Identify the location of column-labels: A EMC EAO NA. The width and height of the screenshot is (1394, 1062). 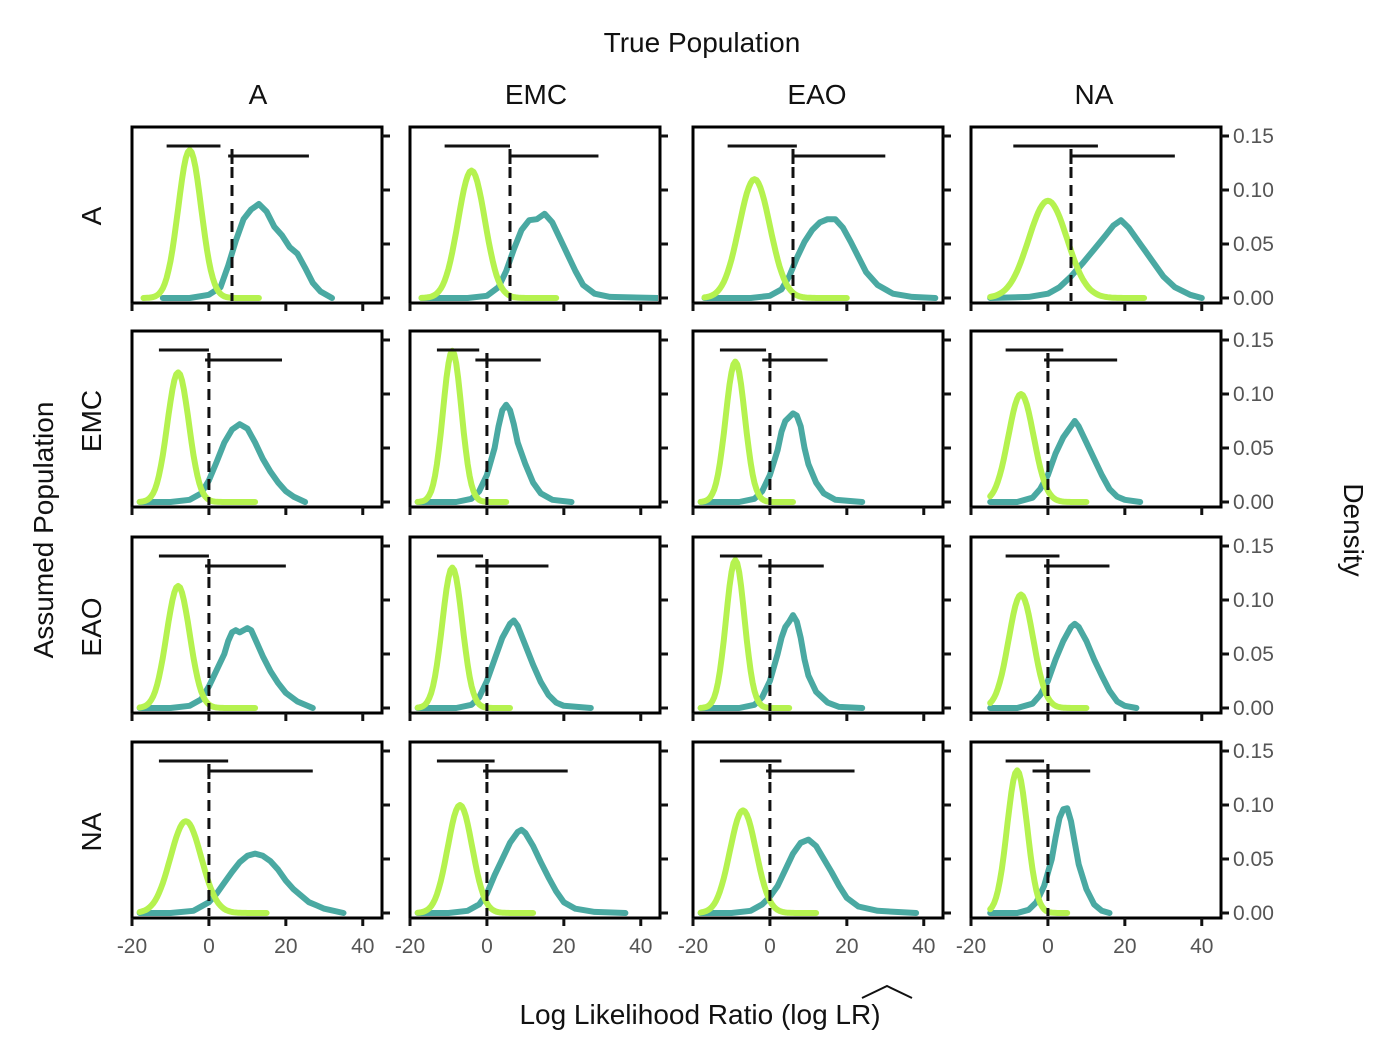
(681, 94).